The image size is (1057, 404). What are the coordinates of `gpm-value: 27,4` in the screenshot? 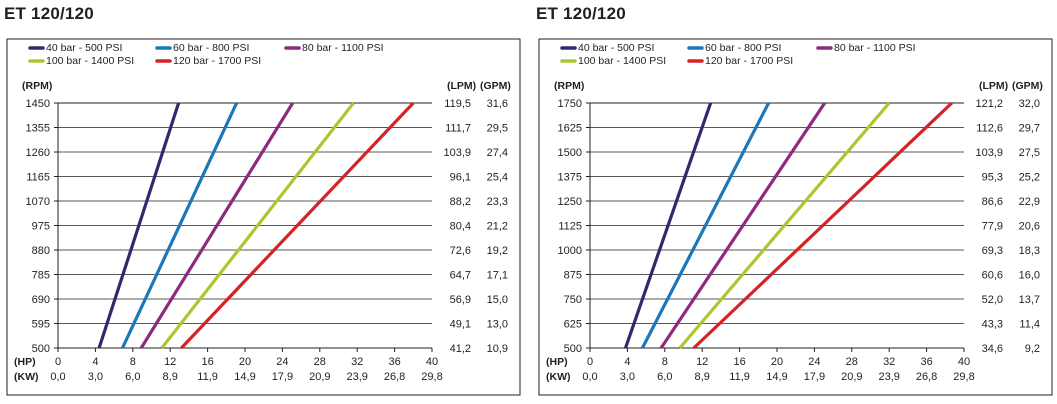 It's located at (497, 153).